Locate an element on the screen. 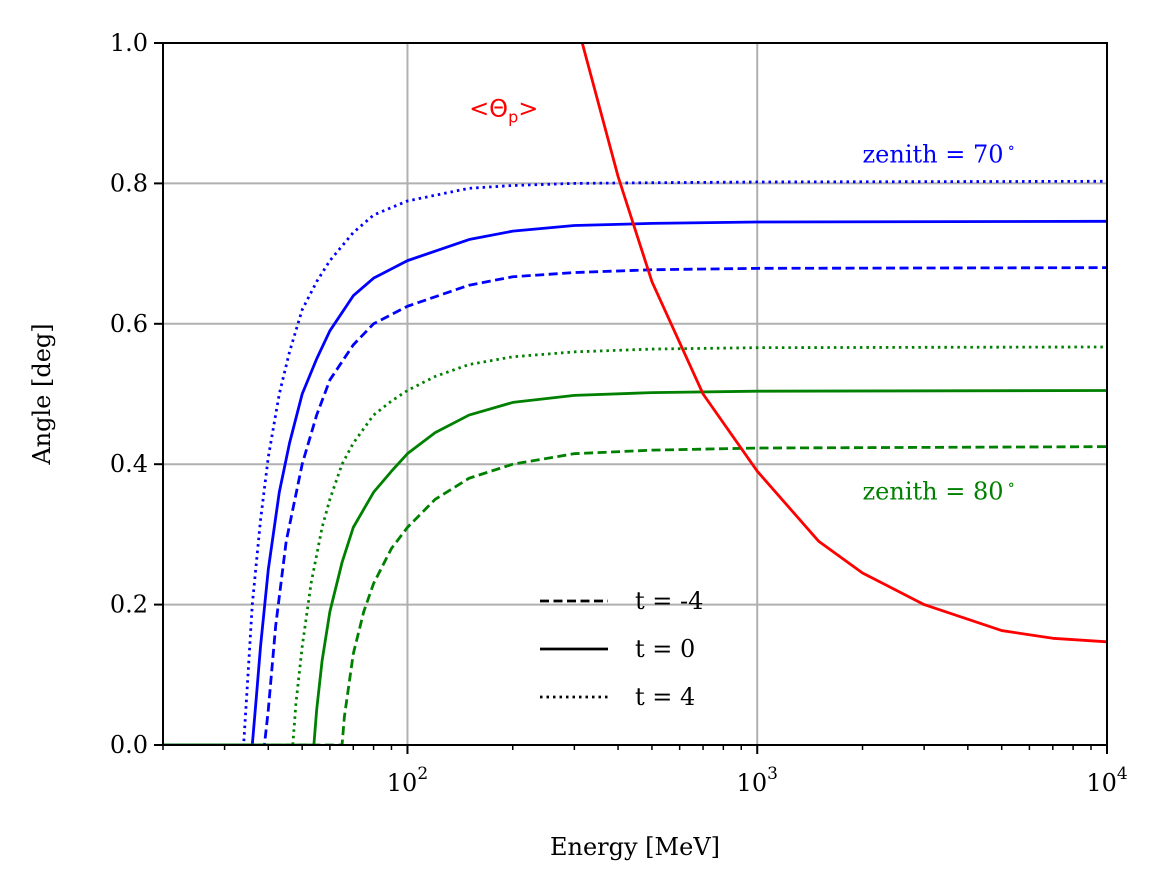 This screenshot has height=890, width=1166. y-axis-title: Angle [deg] is located at coordinates (42, 394).